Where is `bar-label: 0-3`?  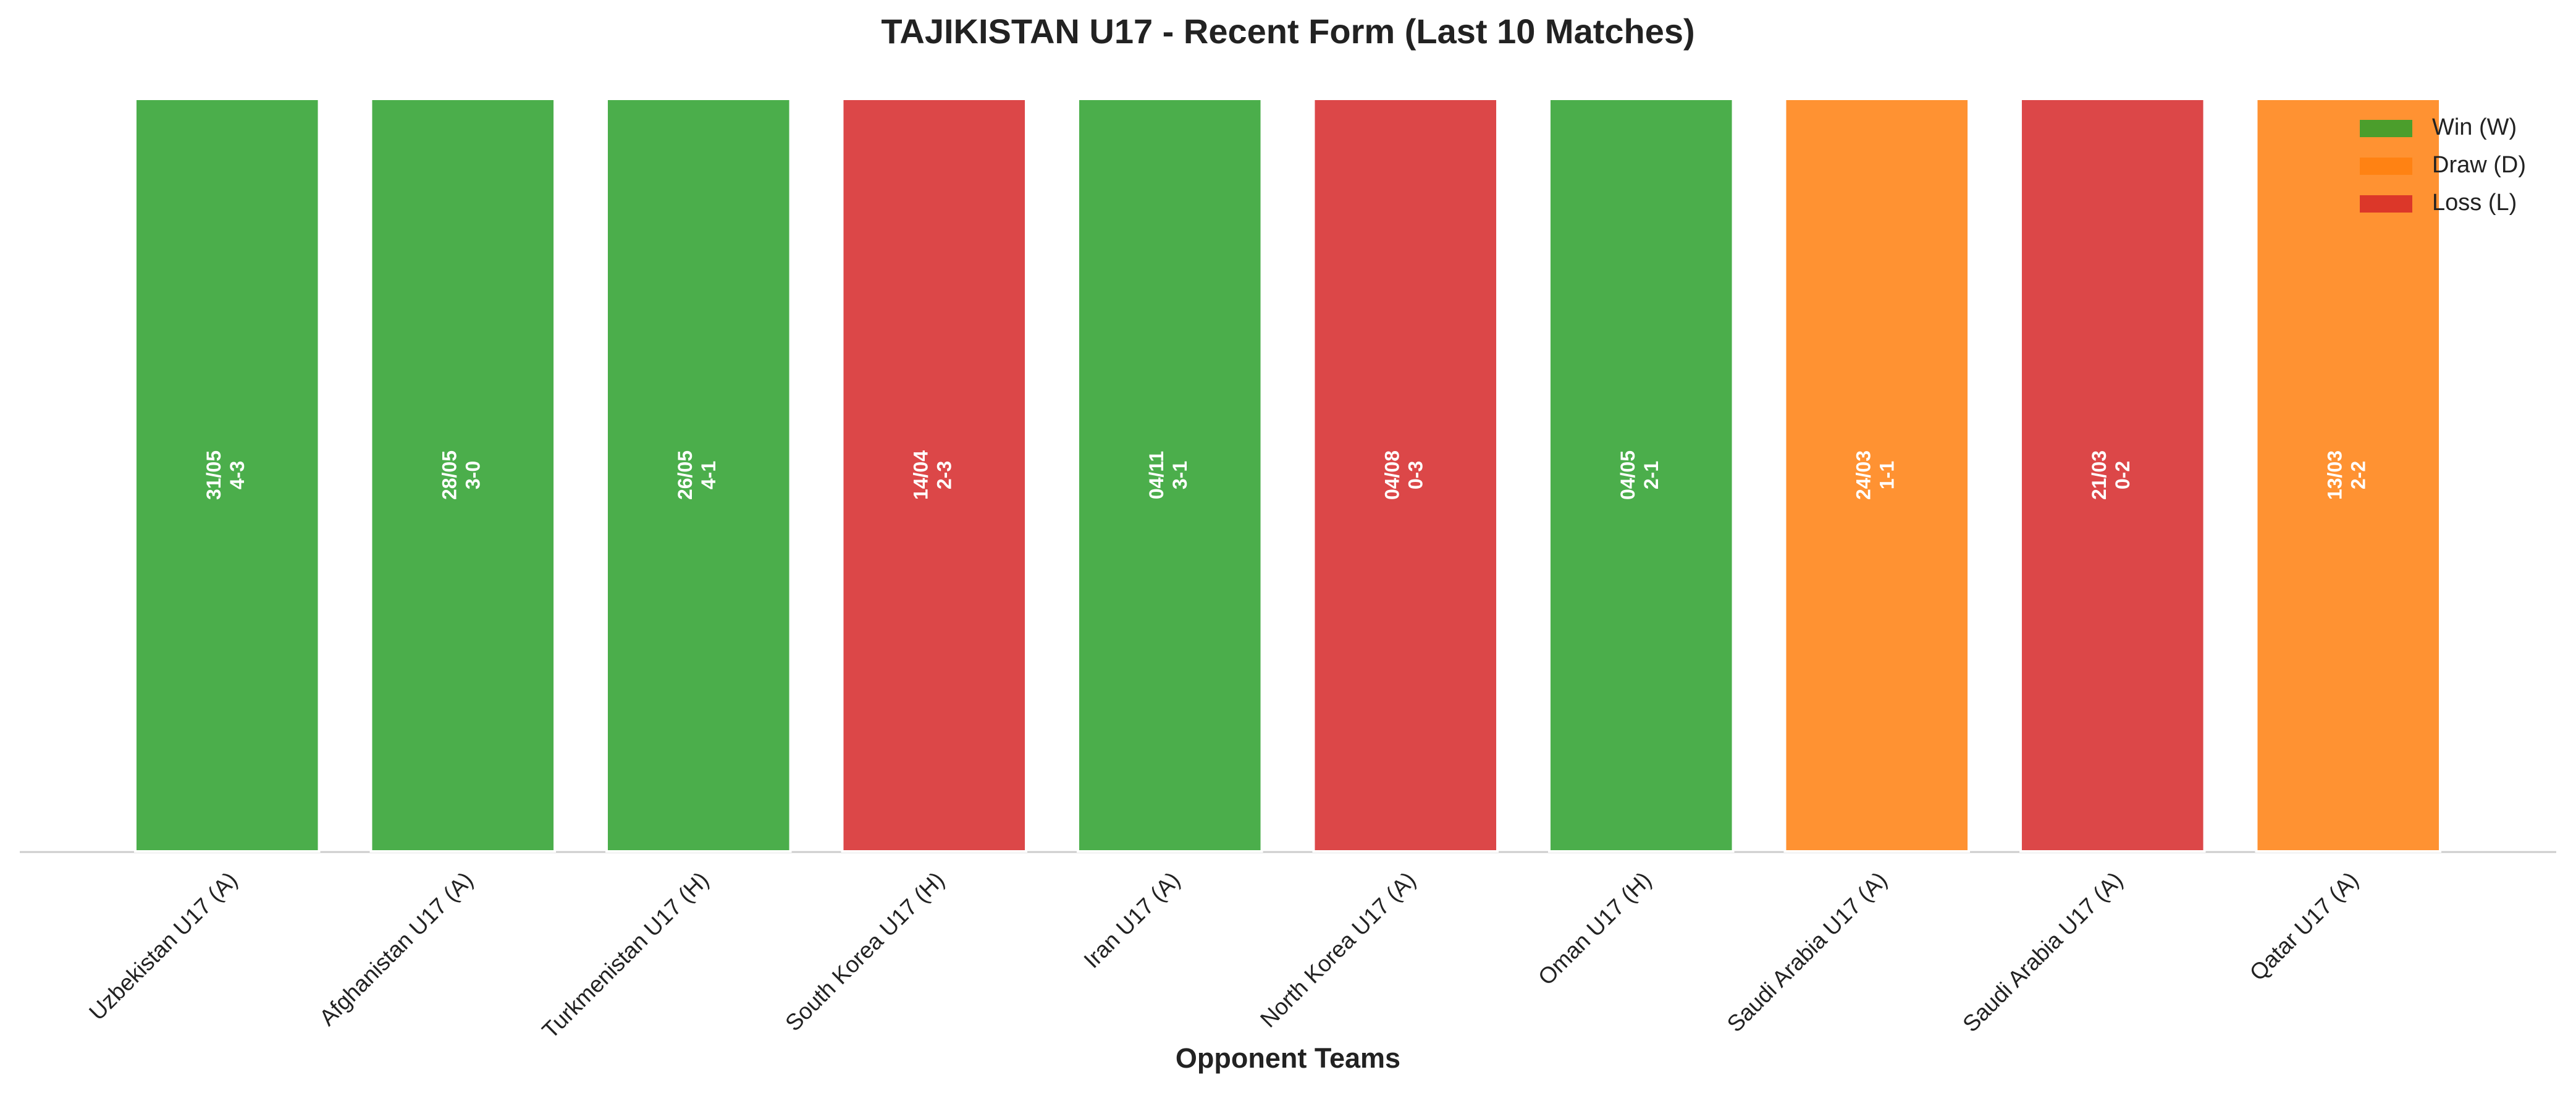 bar-label: 0-3 is located at coordinates (1416, 475).